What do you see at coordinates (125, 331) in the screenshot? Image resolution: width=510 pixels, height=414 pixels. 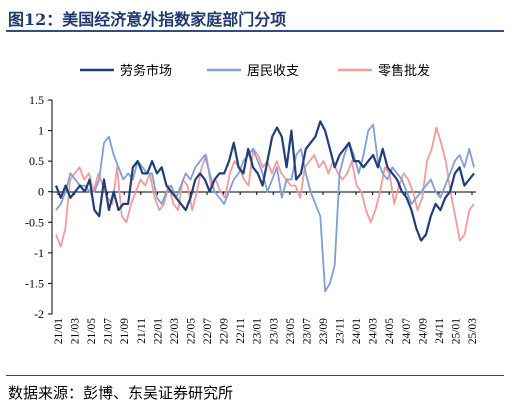 I see `x-tick-label: 21/09` at bounding box center [125, 331].